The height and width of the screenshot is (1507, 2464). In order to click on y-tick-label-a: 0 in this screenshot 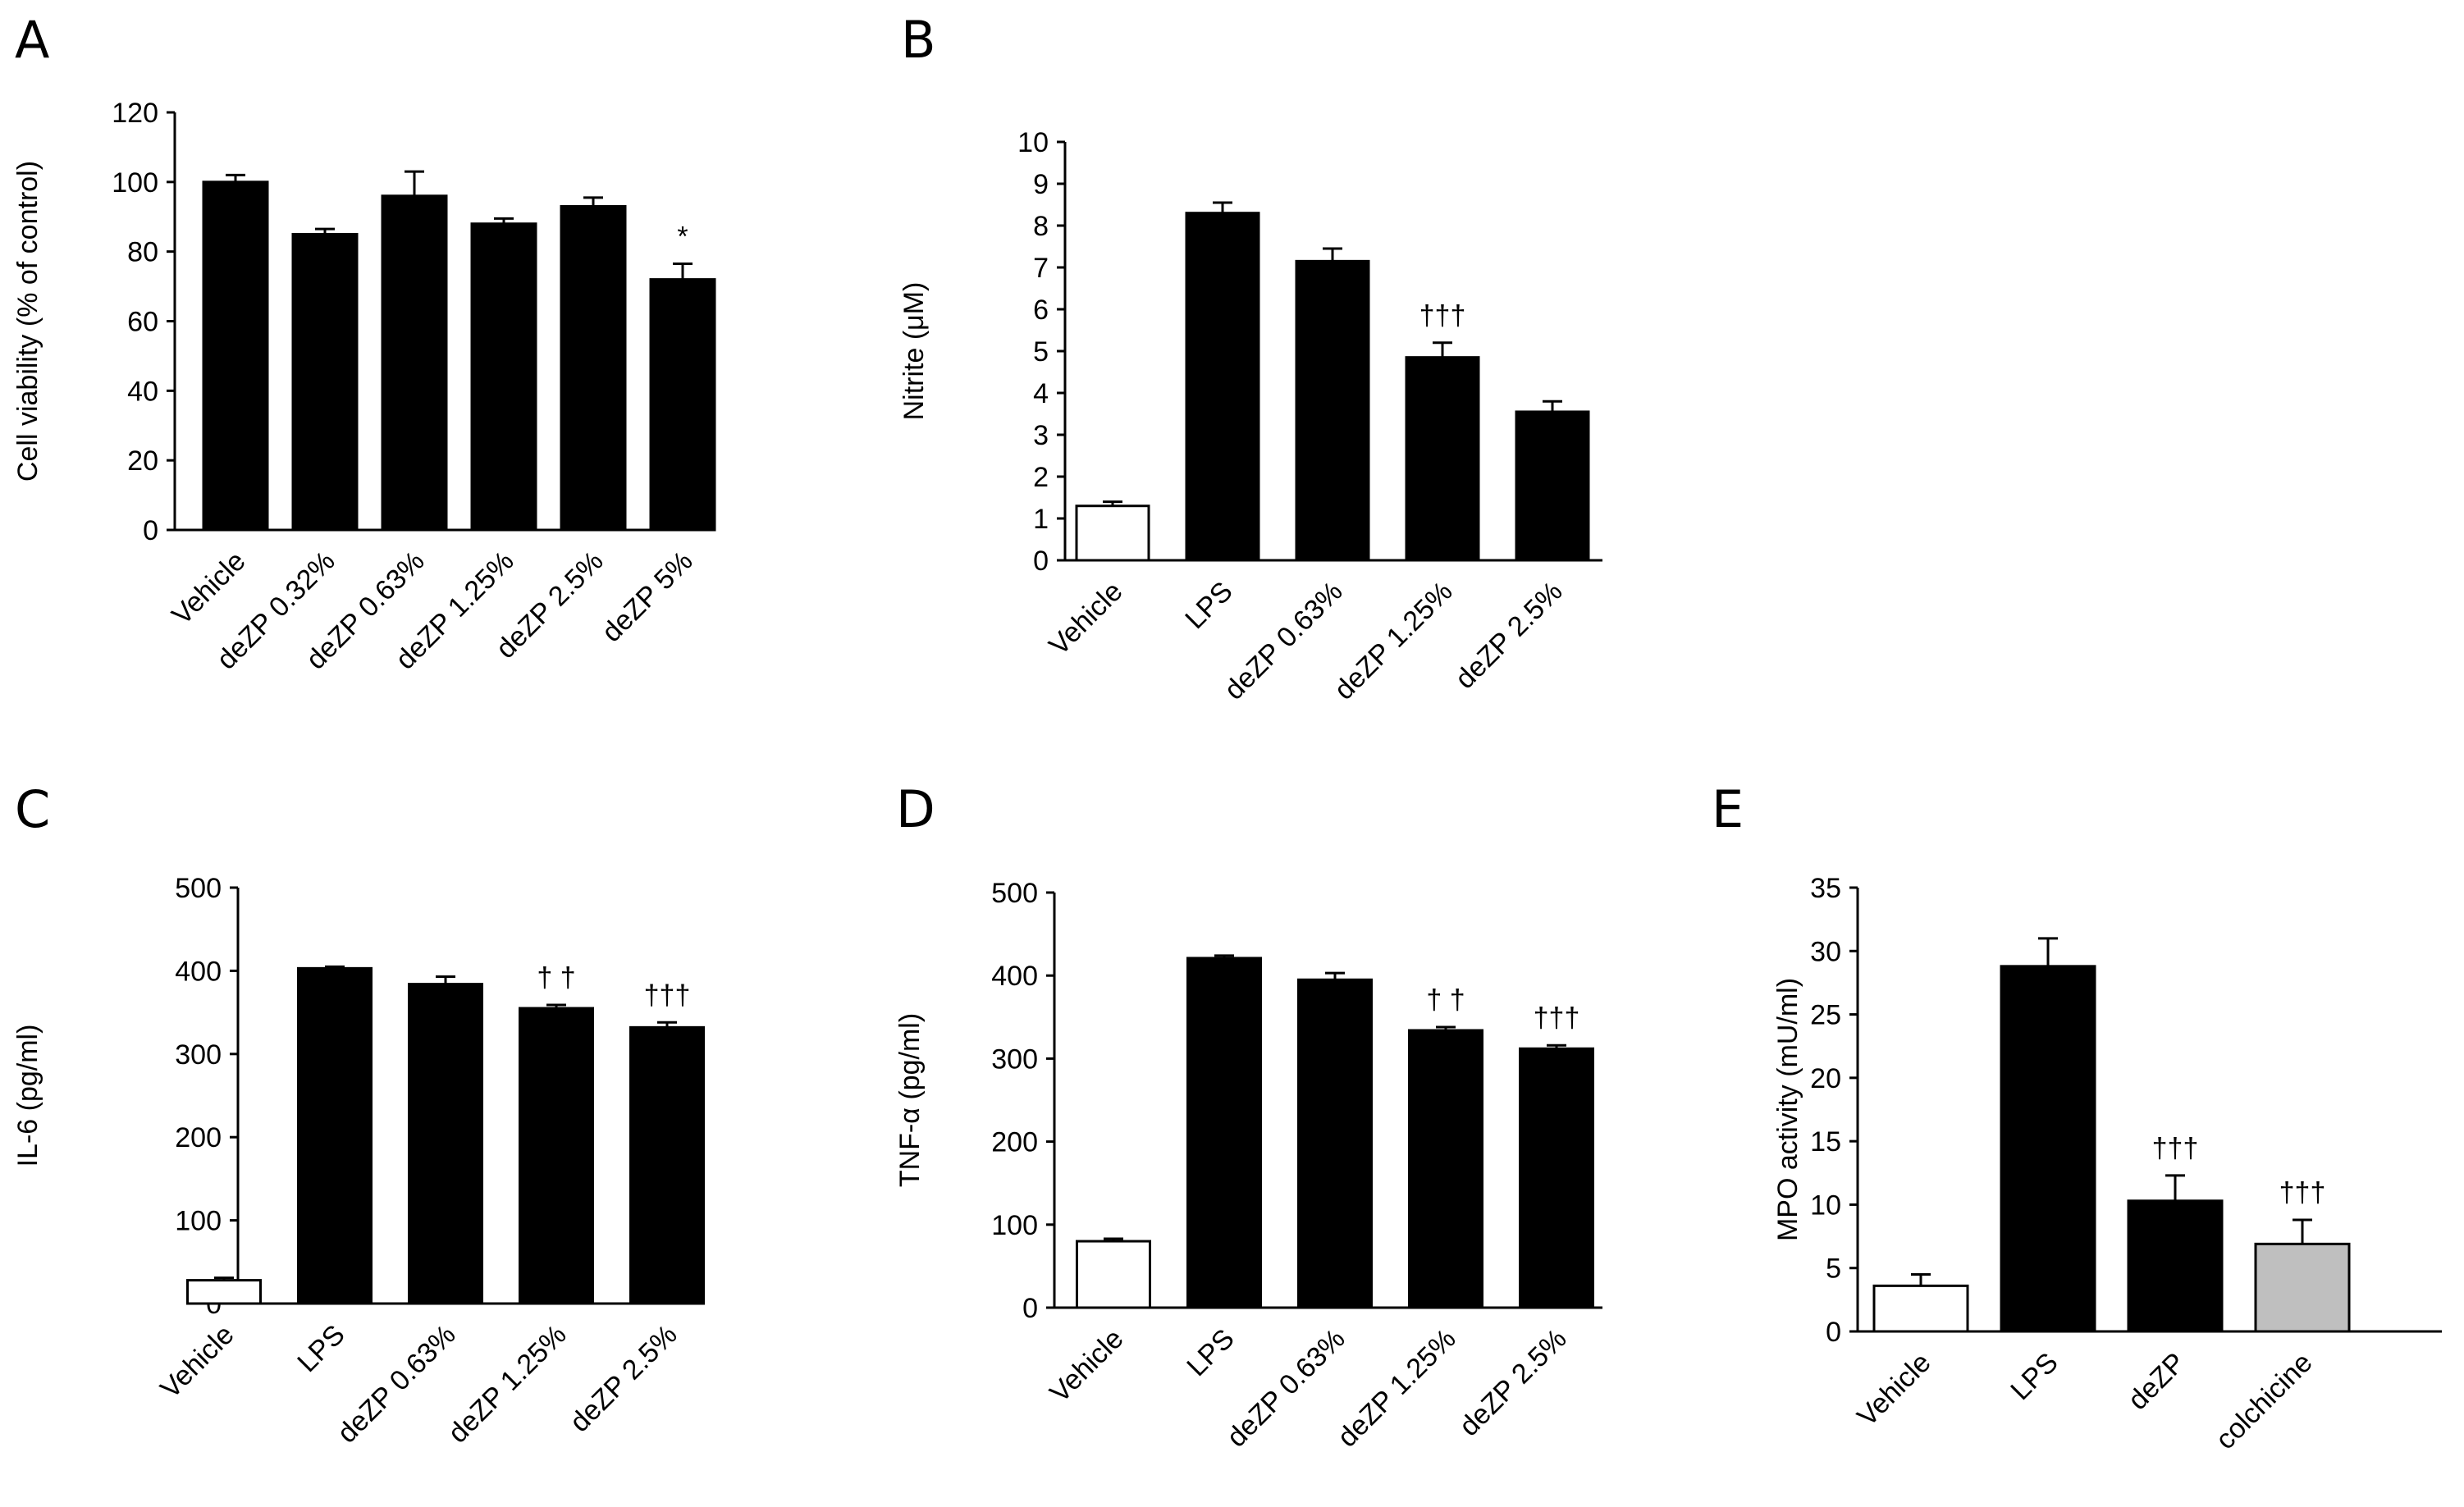, I will do `click(150, 530)`.